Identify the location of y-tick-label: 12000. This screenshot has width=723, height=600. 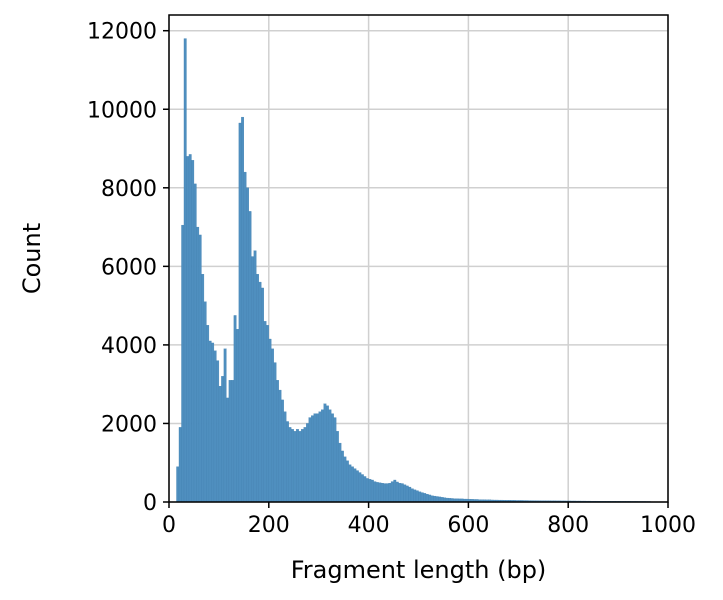
(122, 32).